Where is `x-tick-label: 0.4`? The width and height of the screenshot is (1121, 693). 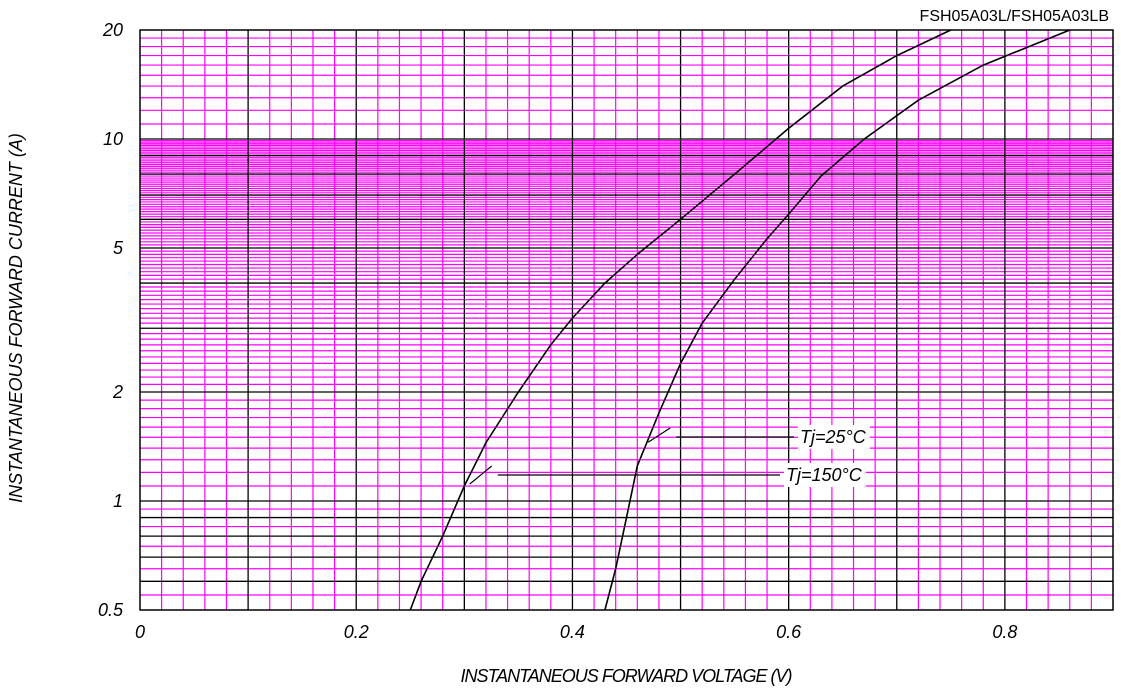 x-tick-label: 0.4 is located at coordinates (572, 632).